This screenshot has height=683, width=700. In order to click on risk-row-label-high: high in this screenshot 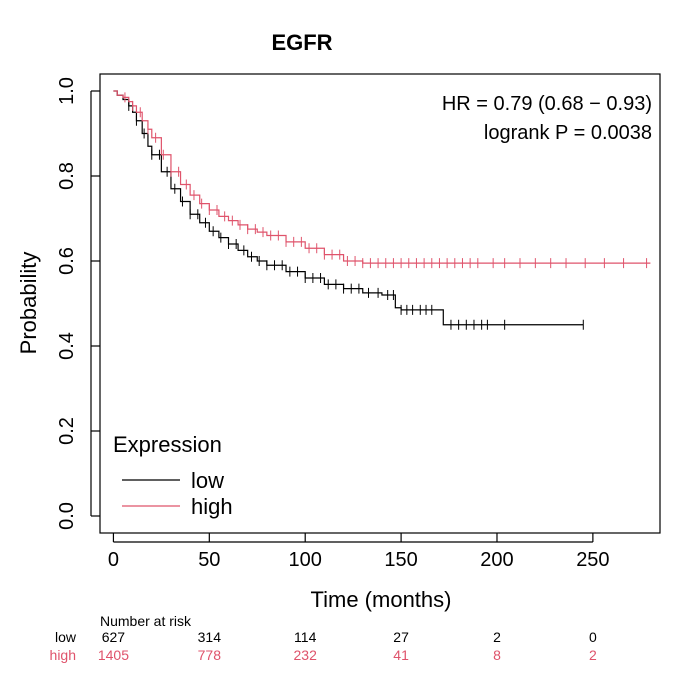, I will do `click(63, 655)`.